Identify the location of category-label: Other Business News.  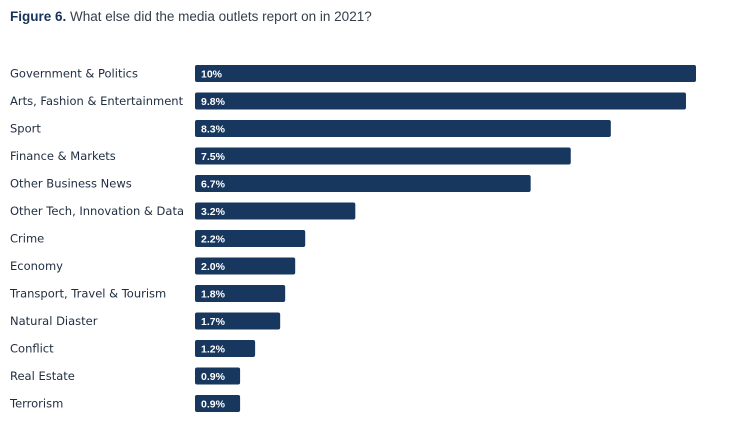
(71, 184).